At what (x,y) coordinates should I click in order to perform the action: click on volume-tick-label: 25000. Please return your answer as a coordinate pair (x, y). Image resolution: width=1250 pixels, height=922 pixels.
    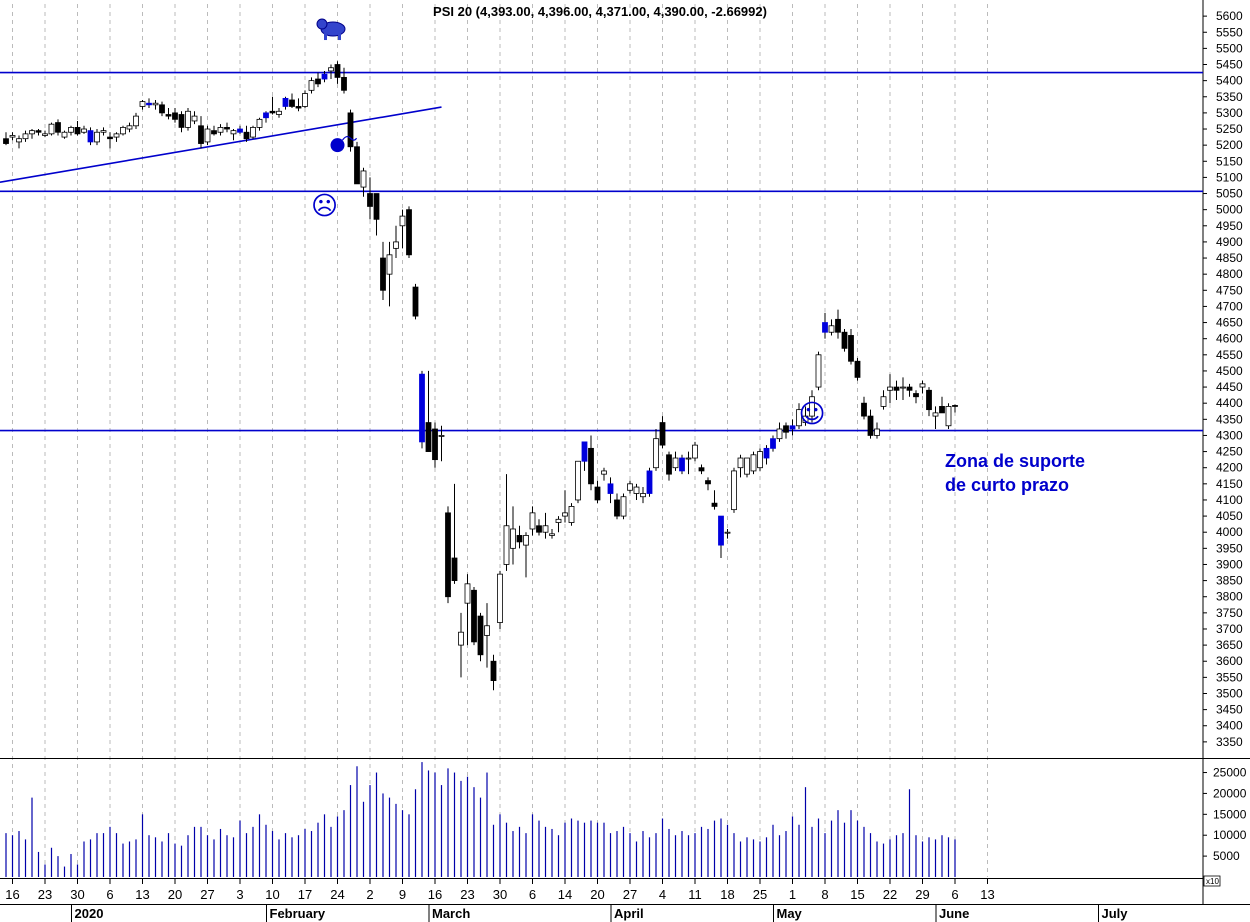
    Looking at the image, I should click on (1230, 773).